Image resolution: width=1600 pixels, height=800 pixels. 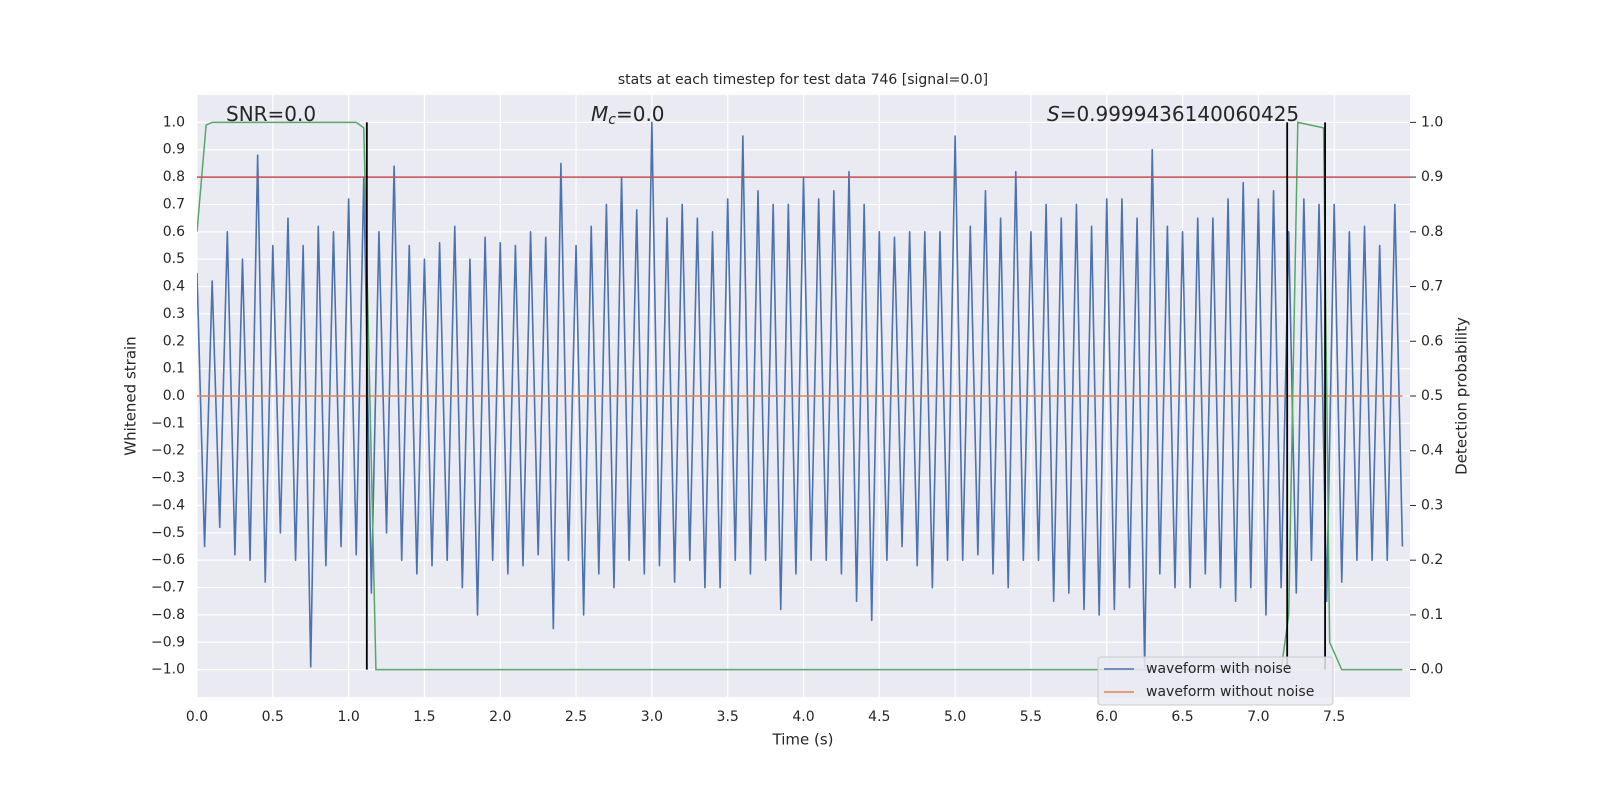 I want to click on x-tick-label: 2.5, so click(x=576, y=717).